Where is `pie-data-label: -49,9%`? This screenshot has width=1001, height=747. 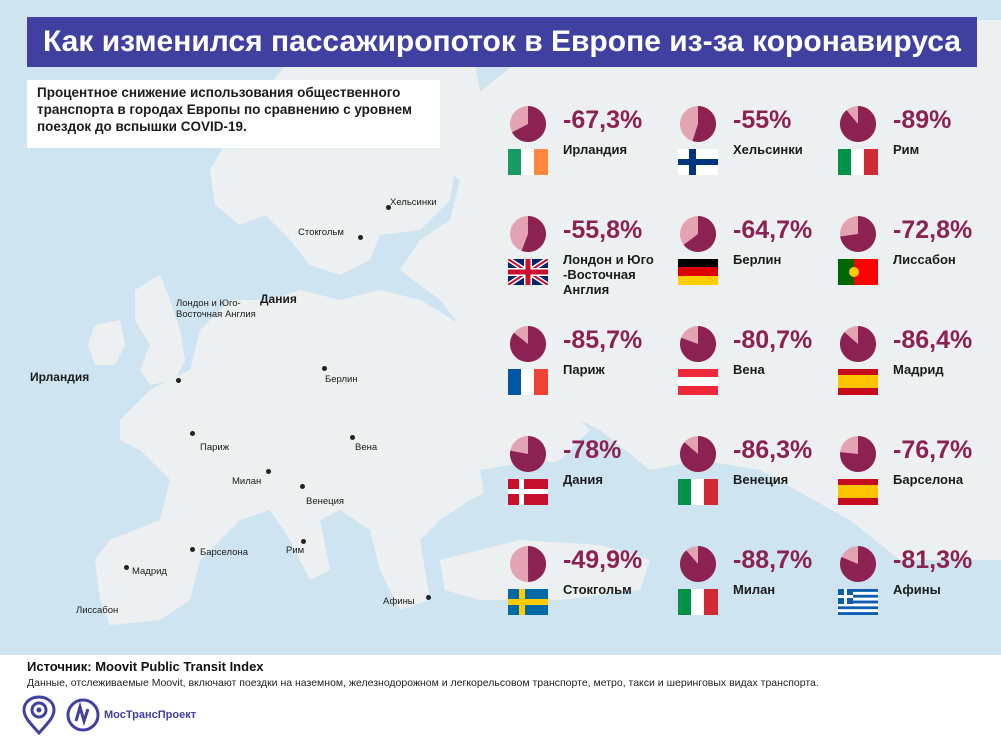
pie-data-label: -49,9% is located at coordinates (603, 560).